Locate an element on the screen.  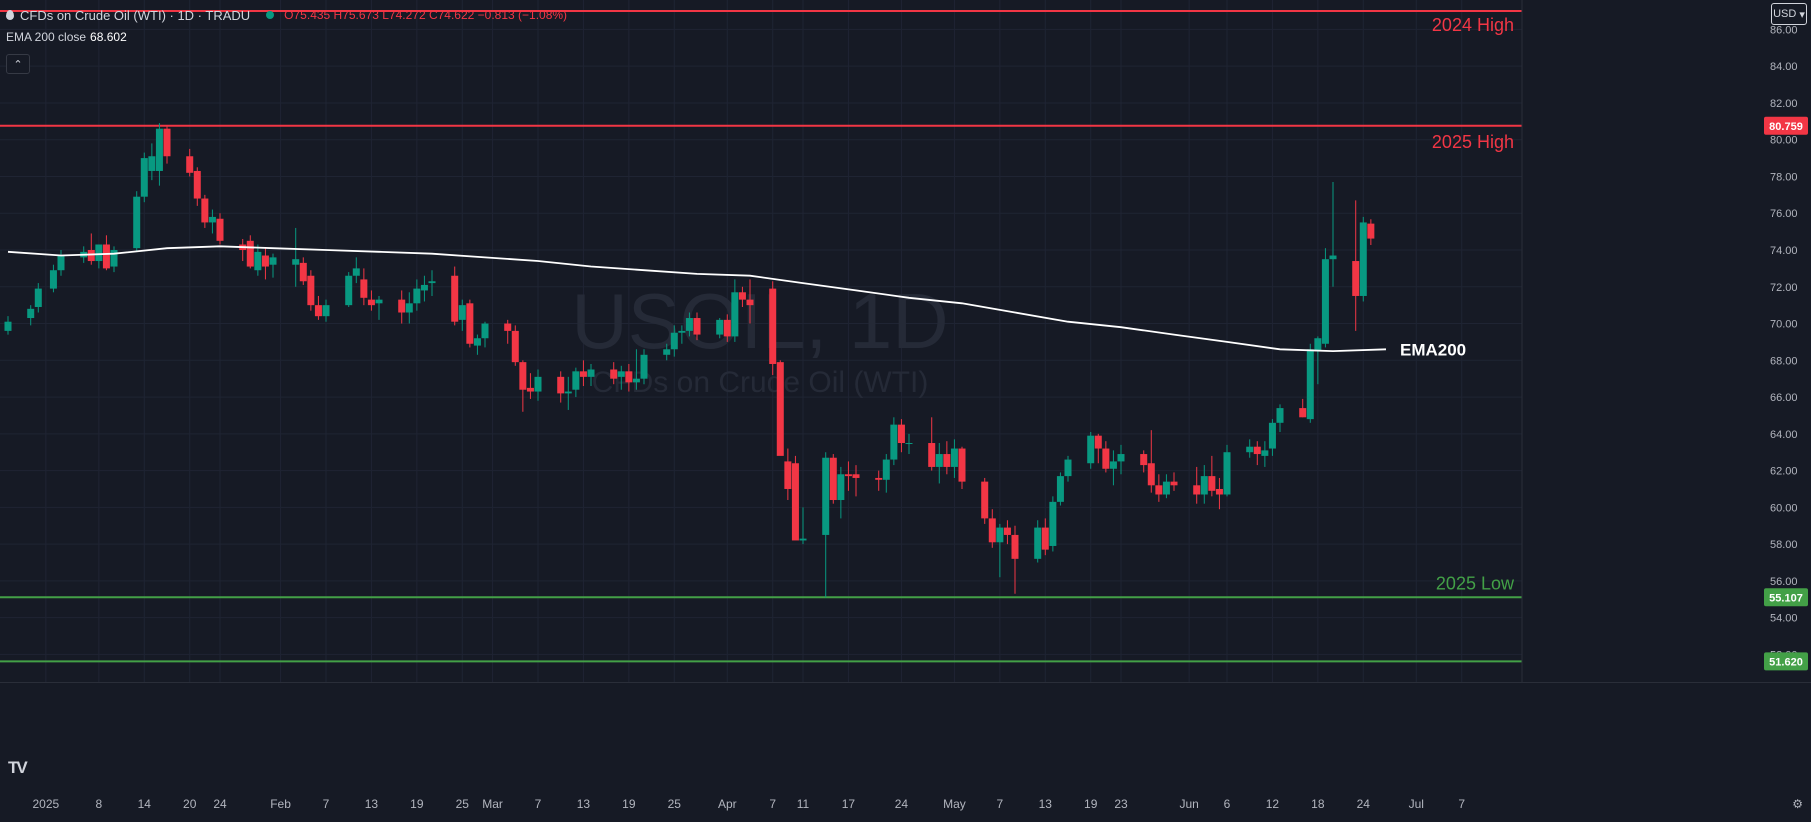
time-tick-label: 23 is located at coordinates (1121, 804).